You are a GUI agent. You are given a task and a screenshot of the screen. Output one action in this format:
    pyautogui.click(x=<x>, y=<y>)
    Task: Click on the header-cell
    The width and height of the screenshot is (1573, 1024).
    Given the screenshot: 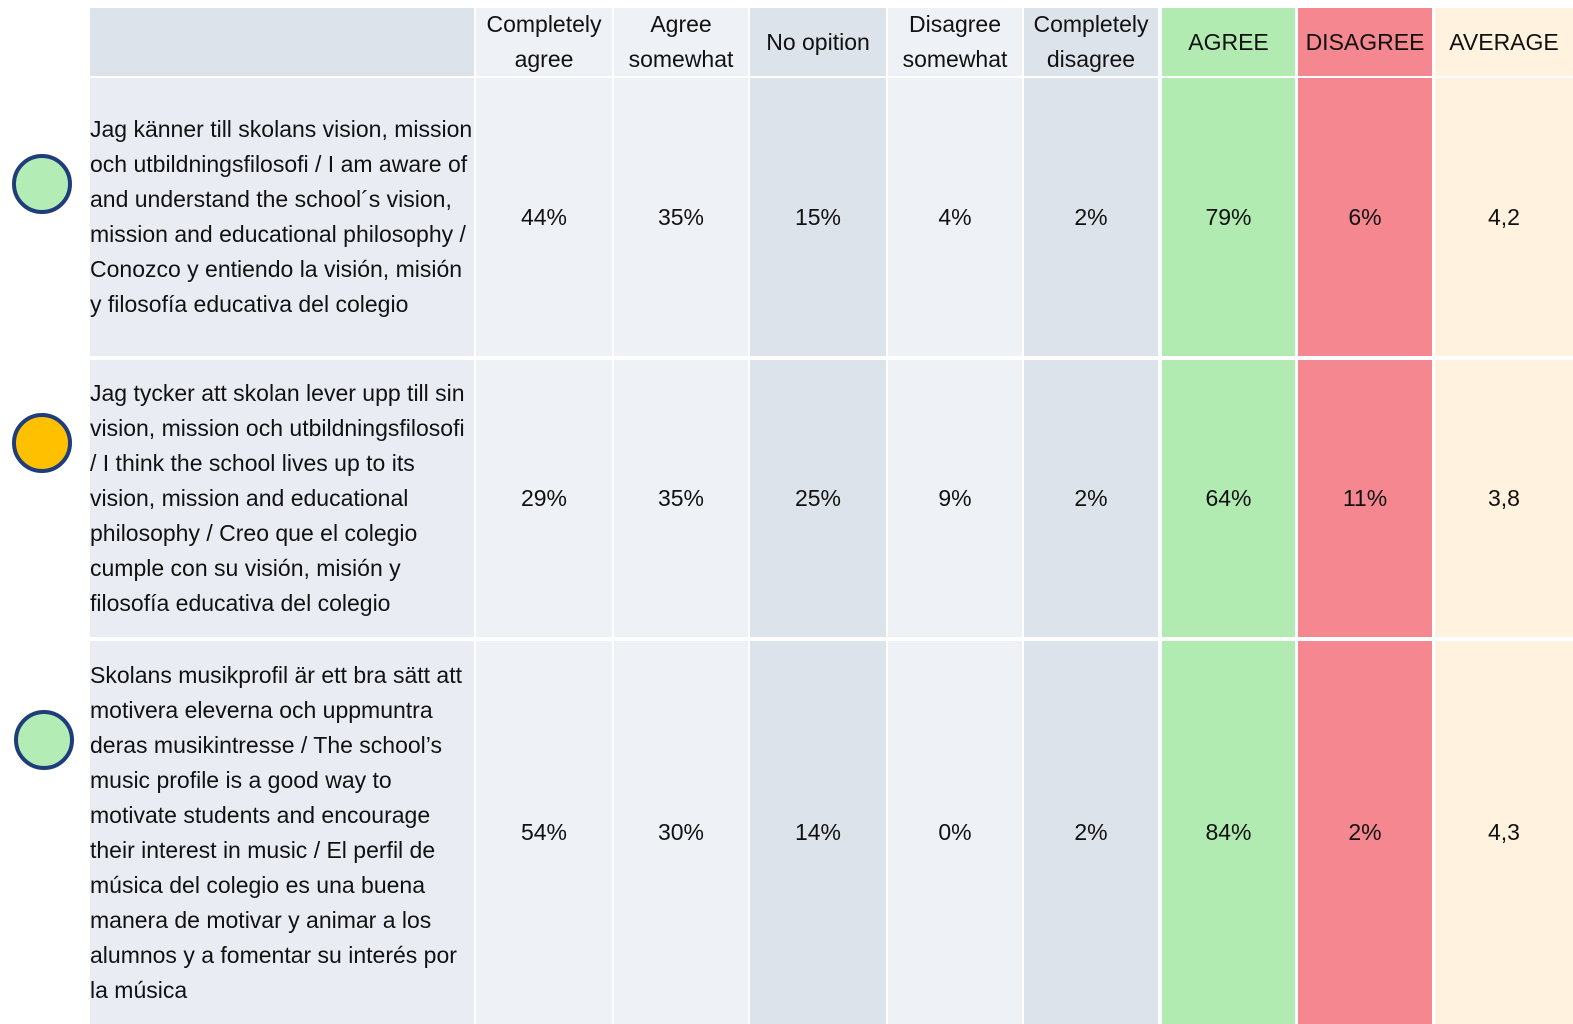 What is the action you would take?
    pyautogui.click(x=282, y=42)
    